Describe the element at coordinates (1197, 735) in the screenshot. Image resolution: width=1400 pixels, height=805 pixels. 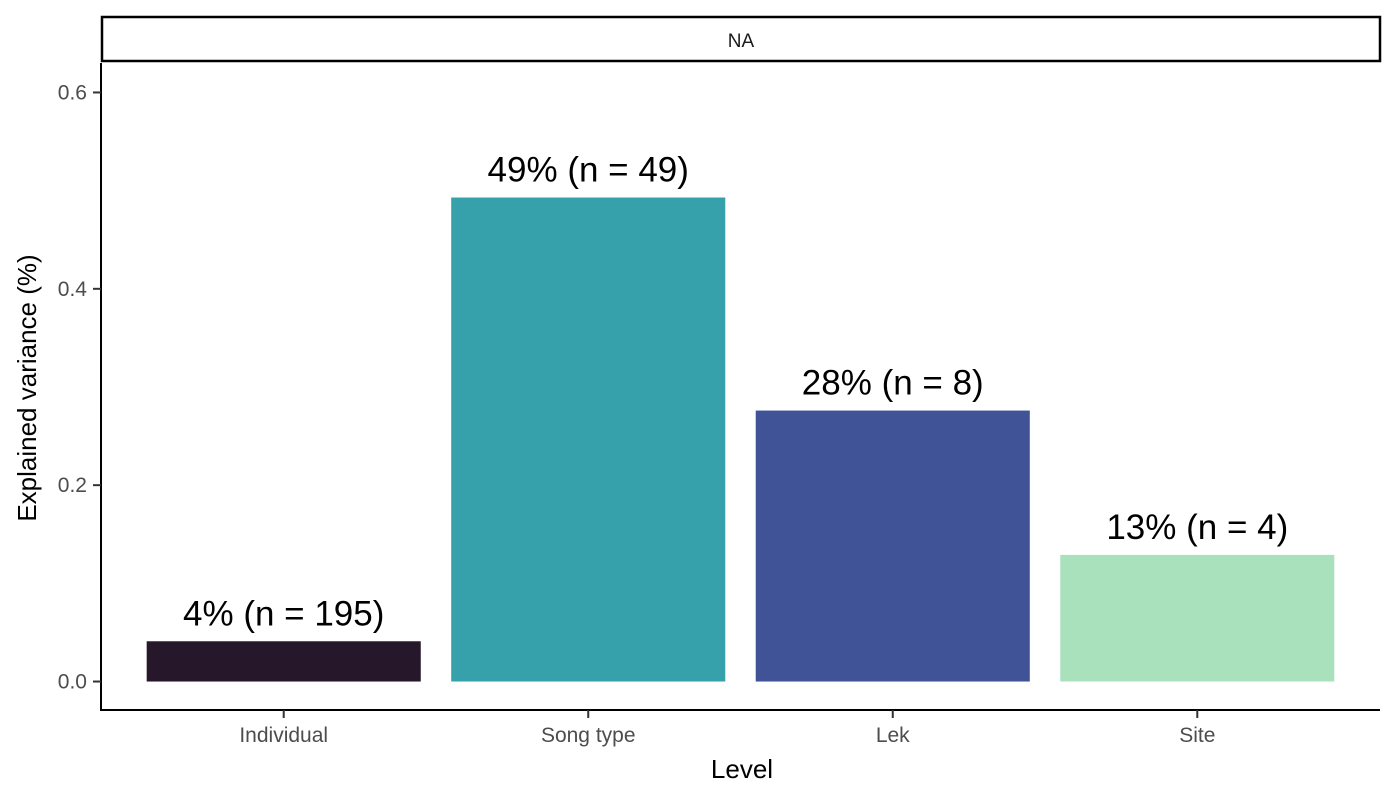
I see `x-tick-label: Site` at that location.